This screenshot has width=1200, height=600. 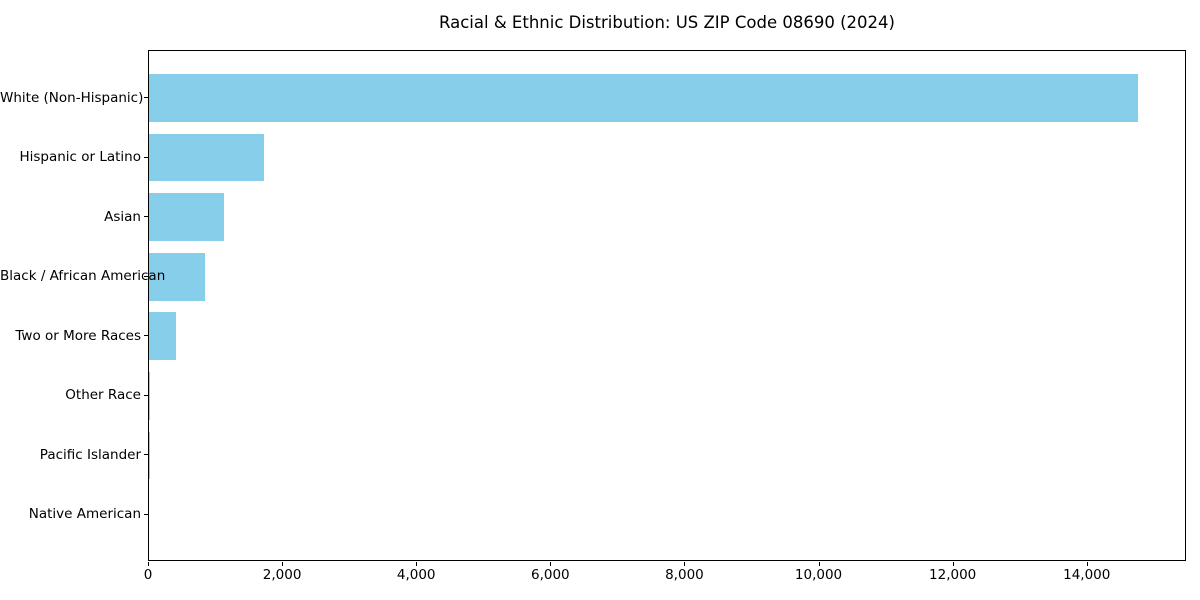 What do you see at coordinates (103, 395) in the screenshot?
I see `y-tick-label: Other Race` at bounding box center [103, 395].